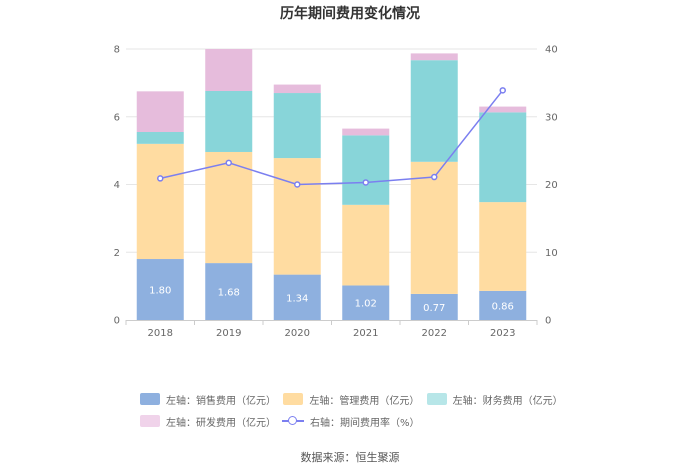  I want to click on legend-item-sales: 左轴：销售费用（亿元）, so click(211, 399).